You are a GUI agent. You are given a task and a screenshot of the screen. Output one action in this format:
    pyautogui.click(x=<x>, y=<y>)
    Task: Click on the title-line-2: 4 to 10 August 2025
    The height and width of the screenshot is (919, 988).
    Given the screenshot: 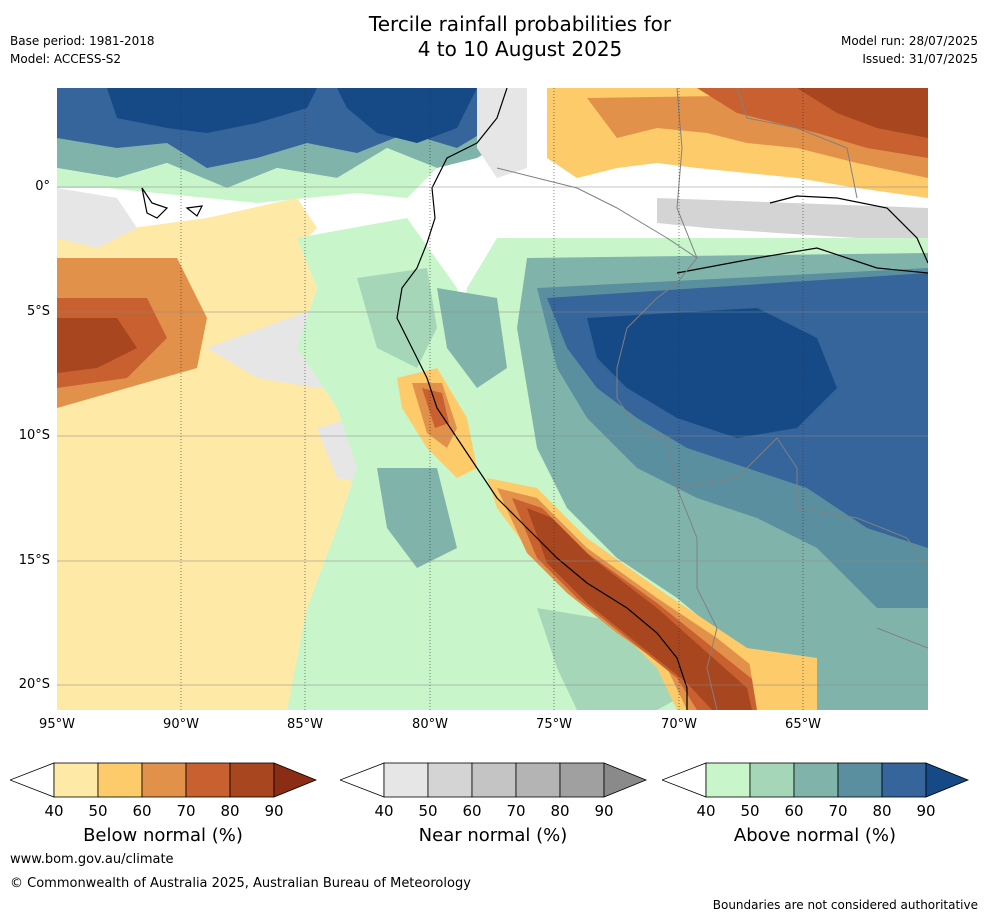 What is the action you would take?
    pyautogui.click(x=520, y=49)
    